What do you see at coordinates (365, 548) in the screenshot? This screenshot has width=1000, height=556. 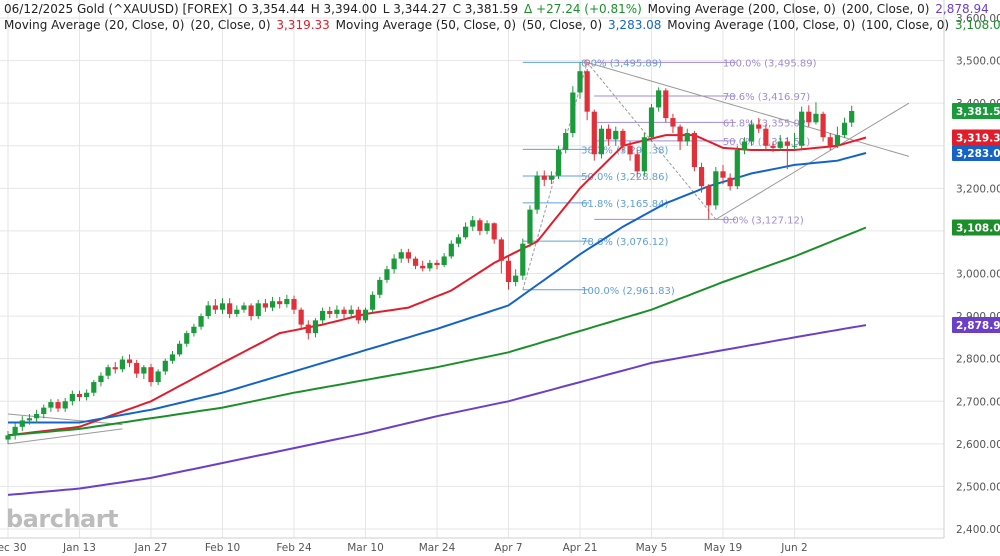 I see `x-tick-label: Mar 10` at bounding box center [365, 548].